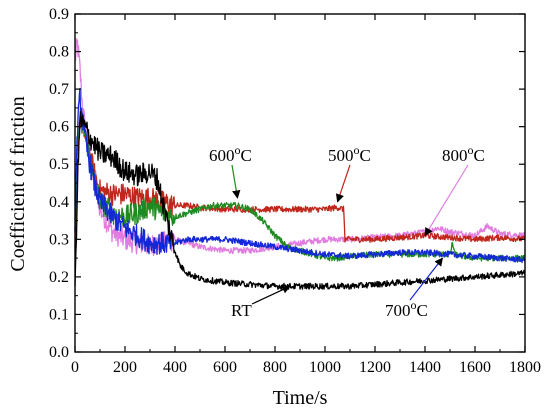  What do you see at coordinates (300, 398) in the screenshot?
I see `x-axis-title: Time/s` at bounding box center [300, 398].